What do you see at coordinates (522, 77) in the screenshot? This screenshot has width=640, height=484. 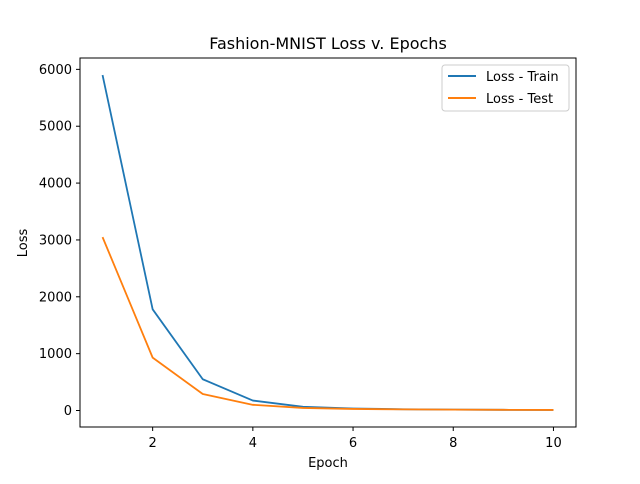 I see `legend-label-train: Loss - Train` at bounding box center [522, 77].